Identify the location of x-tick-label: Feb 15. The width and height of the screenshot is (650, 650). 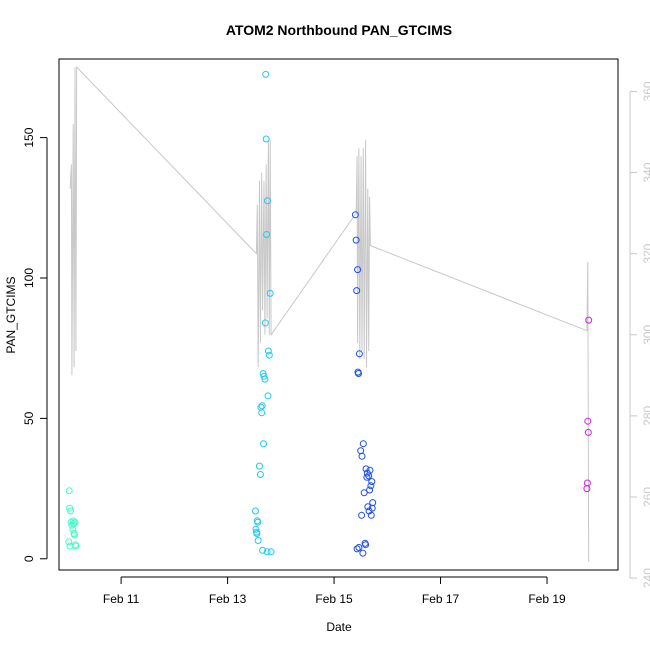
(334, 599).